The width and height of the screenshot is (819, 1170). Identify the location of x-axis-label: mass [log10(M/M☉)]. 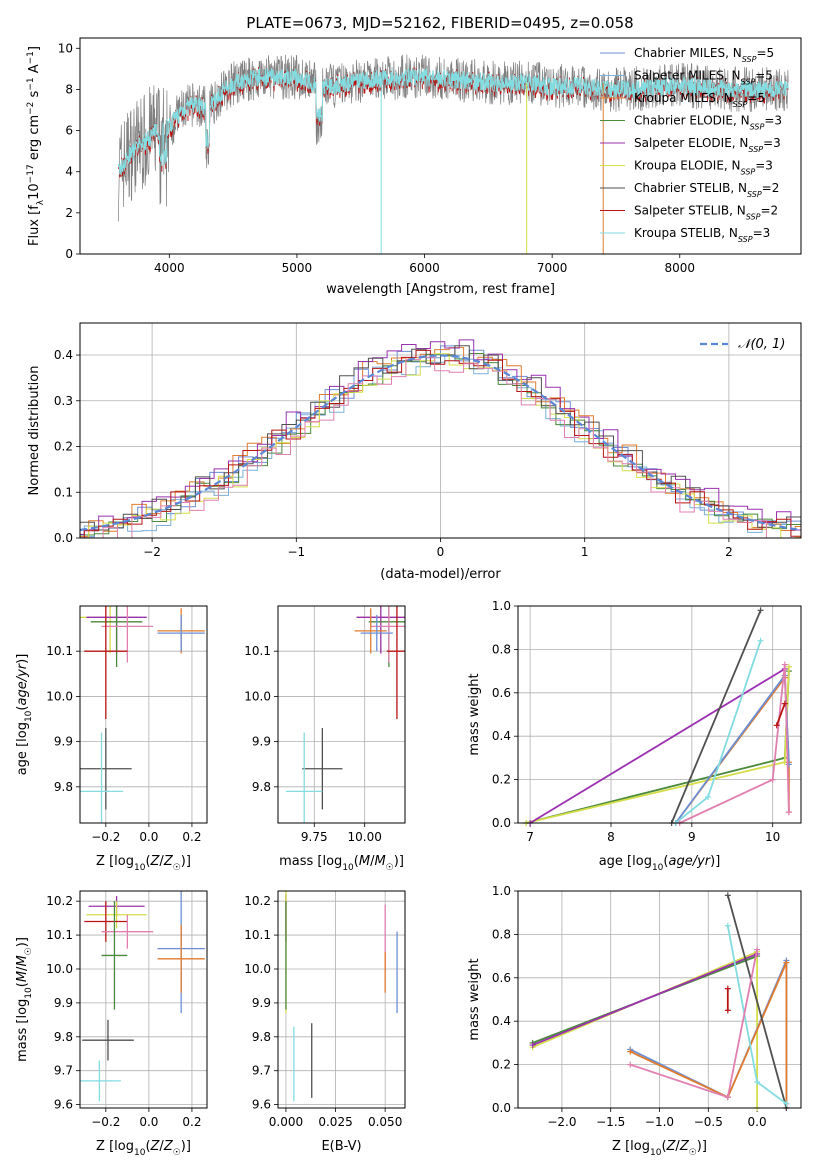
(341, 863).